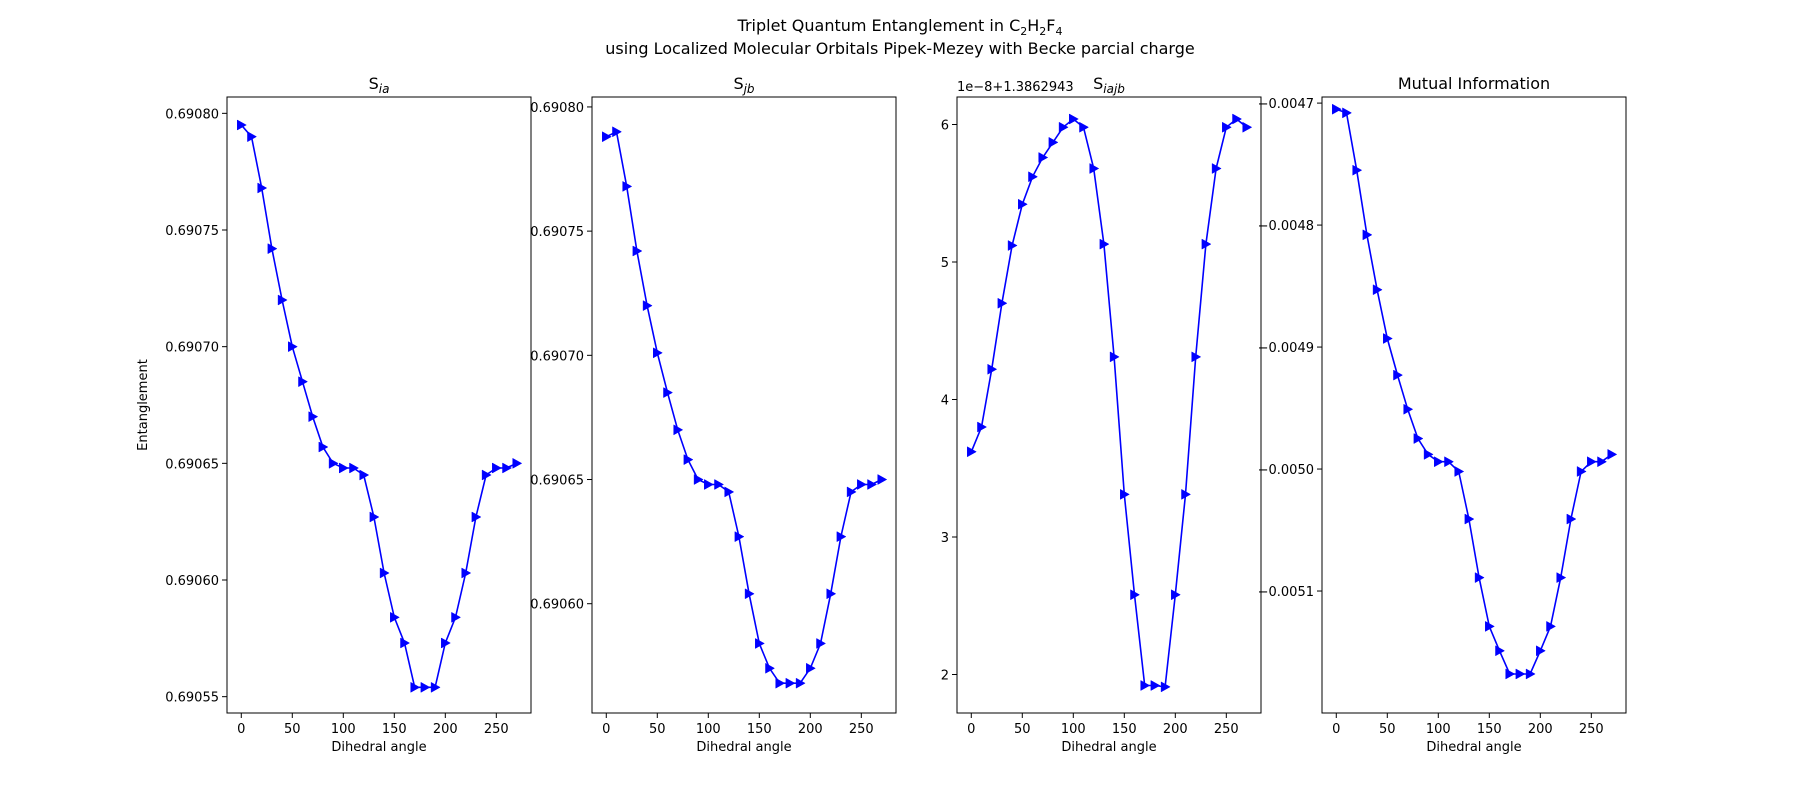 This screenshot has width=1800, height=800. What do you see at coordinates (192, 581) in the screenshot?
I see `y-tick-label: 0.69060` at bounding box center [192, 581].